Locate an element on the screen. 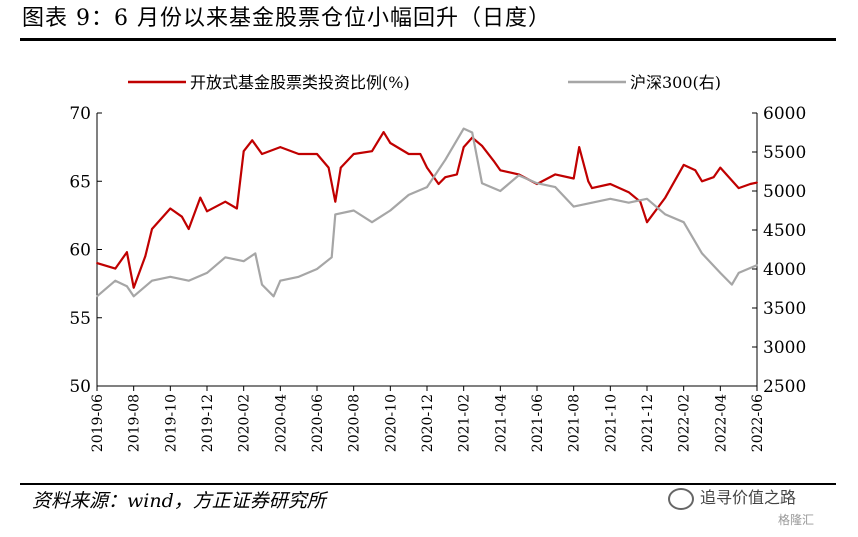 This screenshot has width=858, height=537. legend-label-csi300: 沪深300(右) is located at coordinates (675, 82).